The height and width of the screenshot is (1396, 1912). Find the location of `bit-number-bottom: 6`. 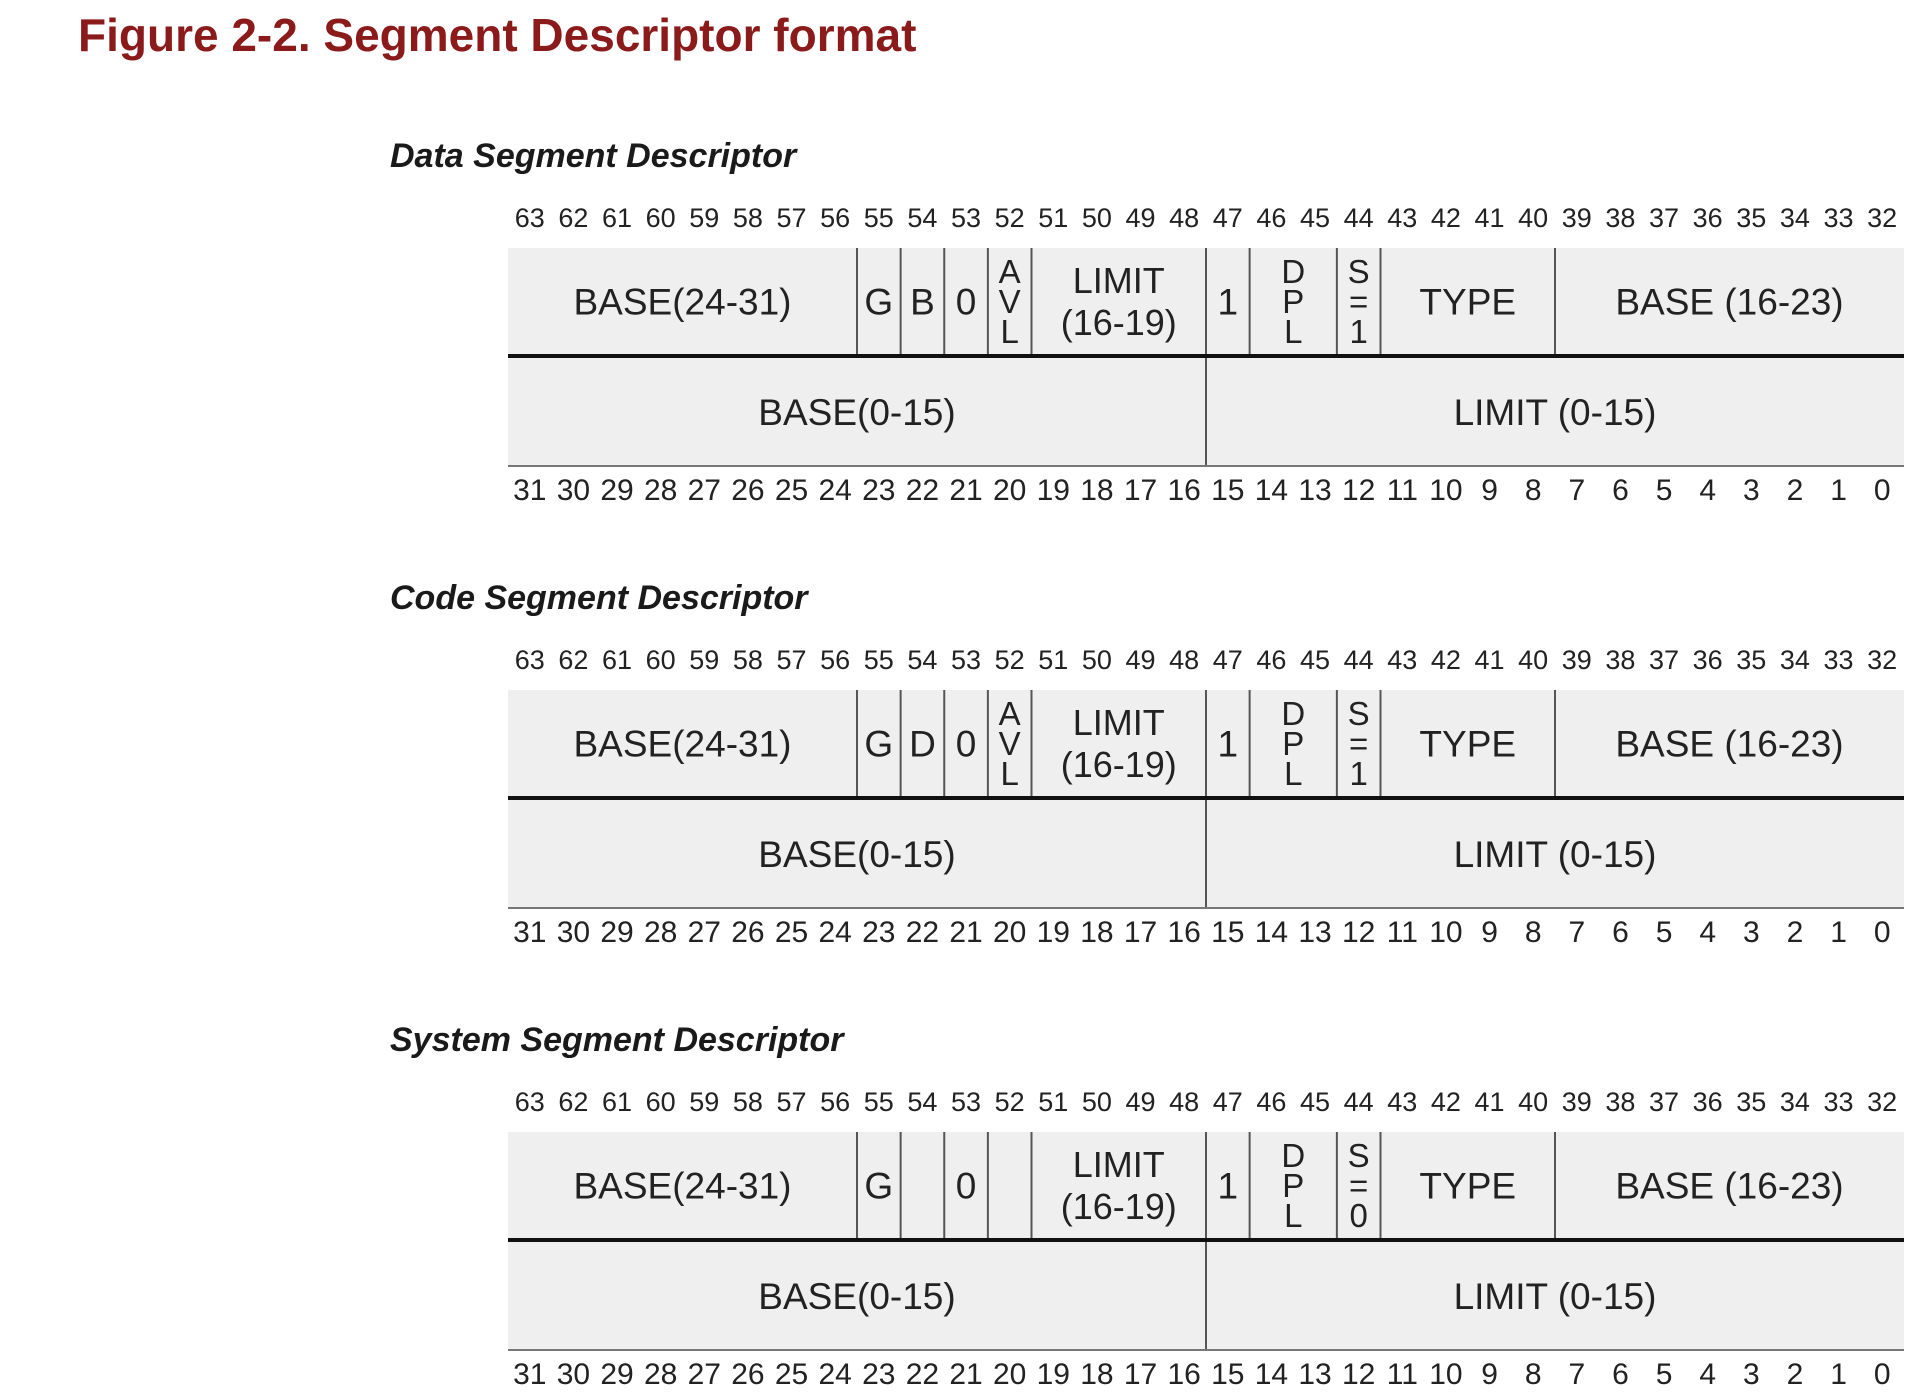

bit-number-bottom: 6 is located at coordinates (1620, 932).